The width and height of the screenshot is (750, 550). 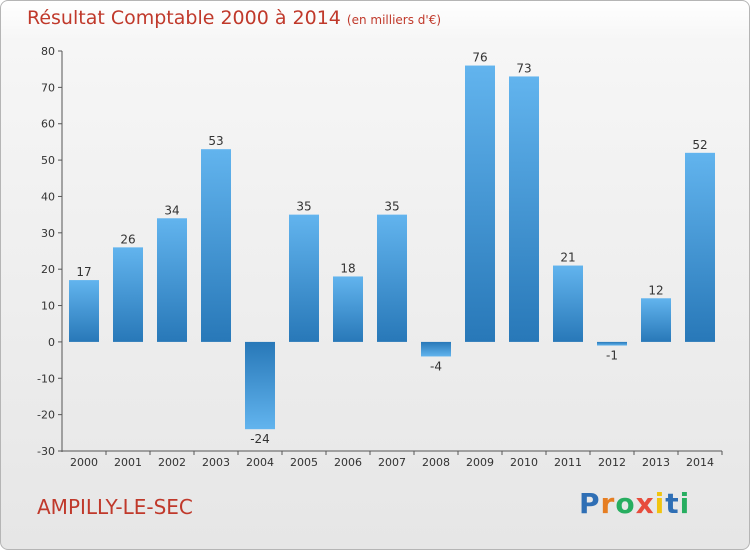 I want to click on y-tick-label: -30, so click(x=46, y=451).